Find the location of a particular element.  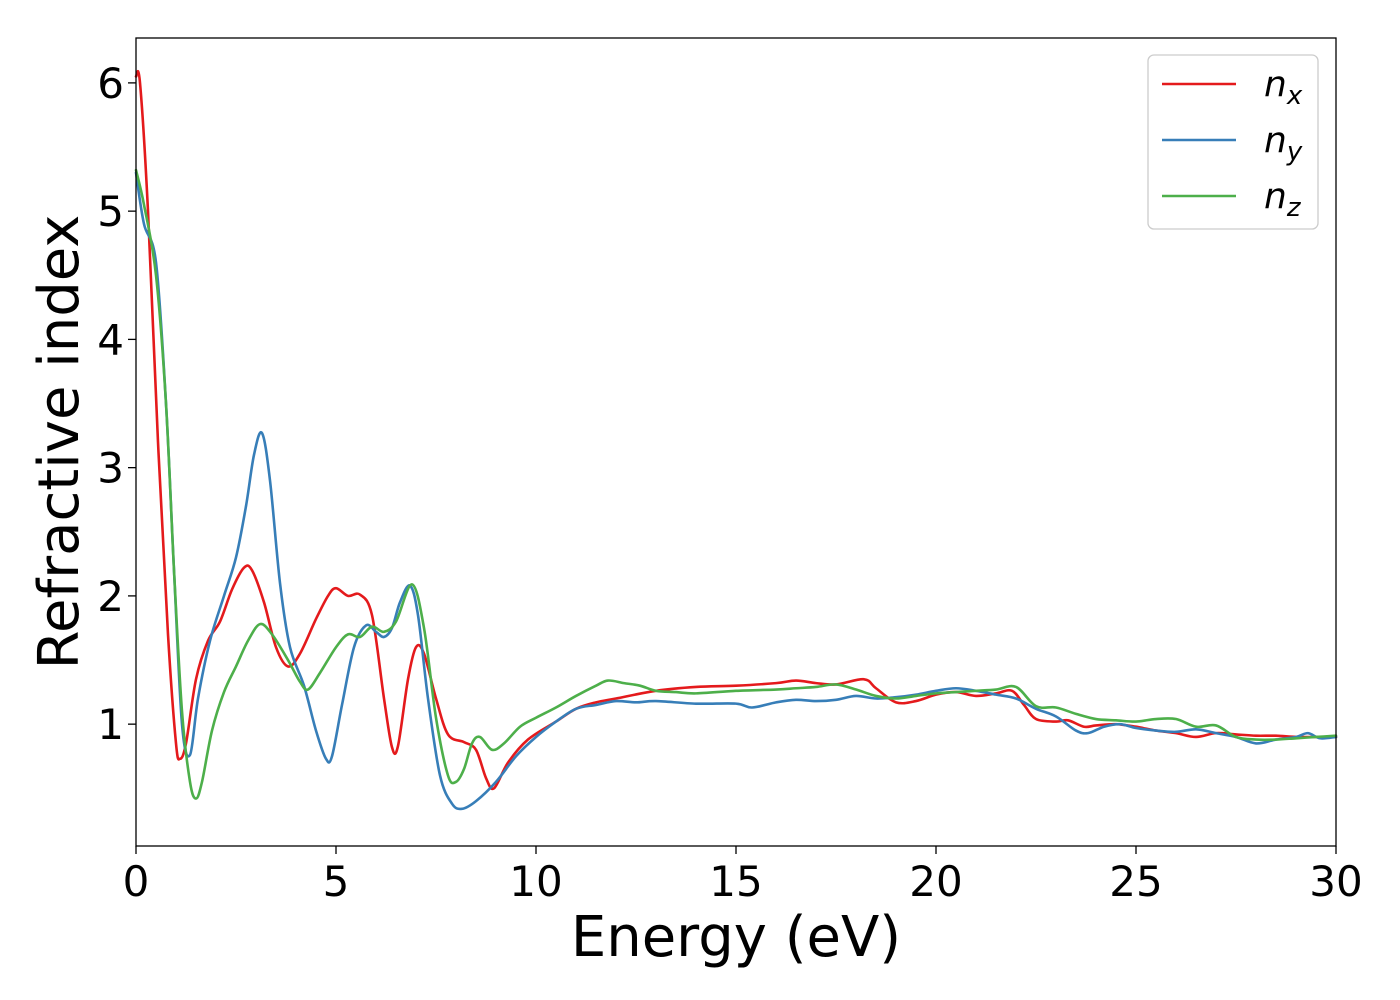

x-tick-label: 30 is located at coordinates (1335, 881).